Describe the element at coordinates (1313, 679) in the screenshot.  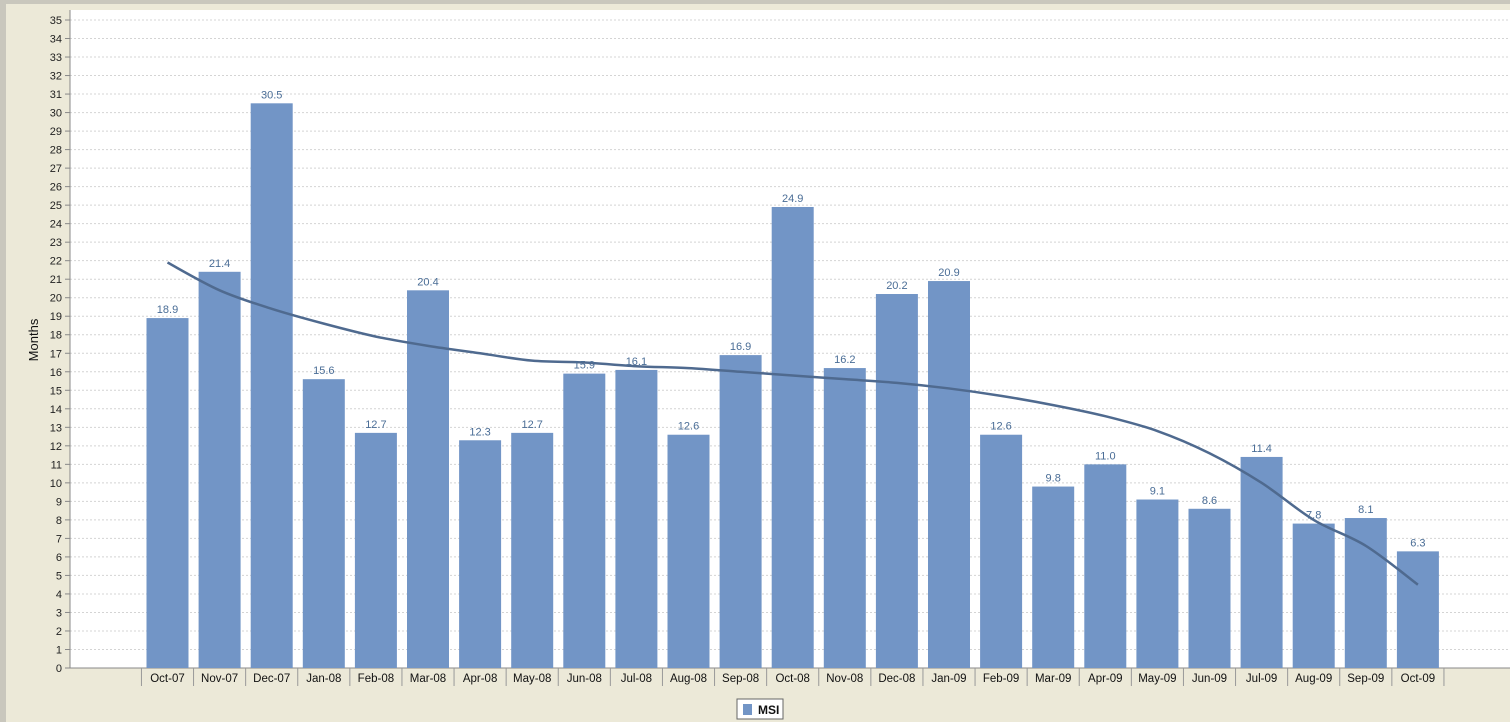
I see `x-tick-label: Aug-09` at that location.